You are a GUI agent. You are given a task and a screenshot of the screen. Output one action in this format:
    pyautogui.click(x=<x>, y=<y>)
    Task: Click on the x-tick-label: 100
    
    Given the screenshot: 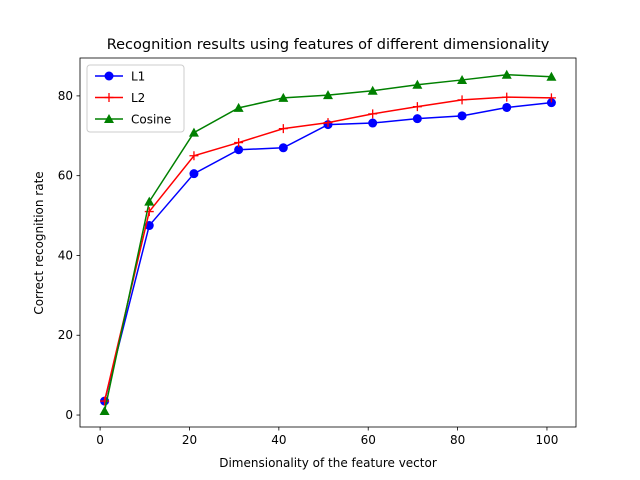 What is the action you would take?
    pyautogui.click(x=547, y=440)
    